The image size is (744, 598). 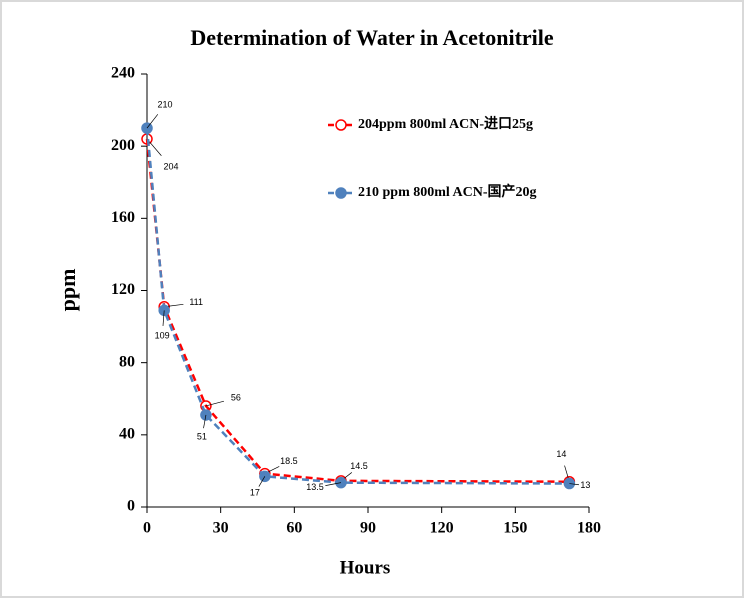 What do you see at coordinates (127, 361) in the screenshot?
I see `y-tick-label: 80` at bounding box center [127, 361].